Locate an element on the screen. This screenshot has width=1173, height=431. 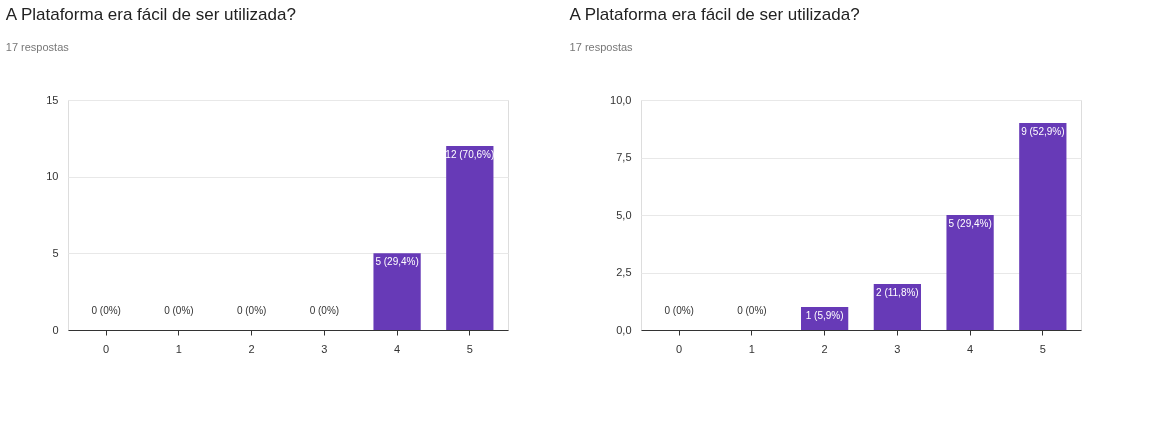
y-tick-label: 10,0 is located at coordinates (621, 99).